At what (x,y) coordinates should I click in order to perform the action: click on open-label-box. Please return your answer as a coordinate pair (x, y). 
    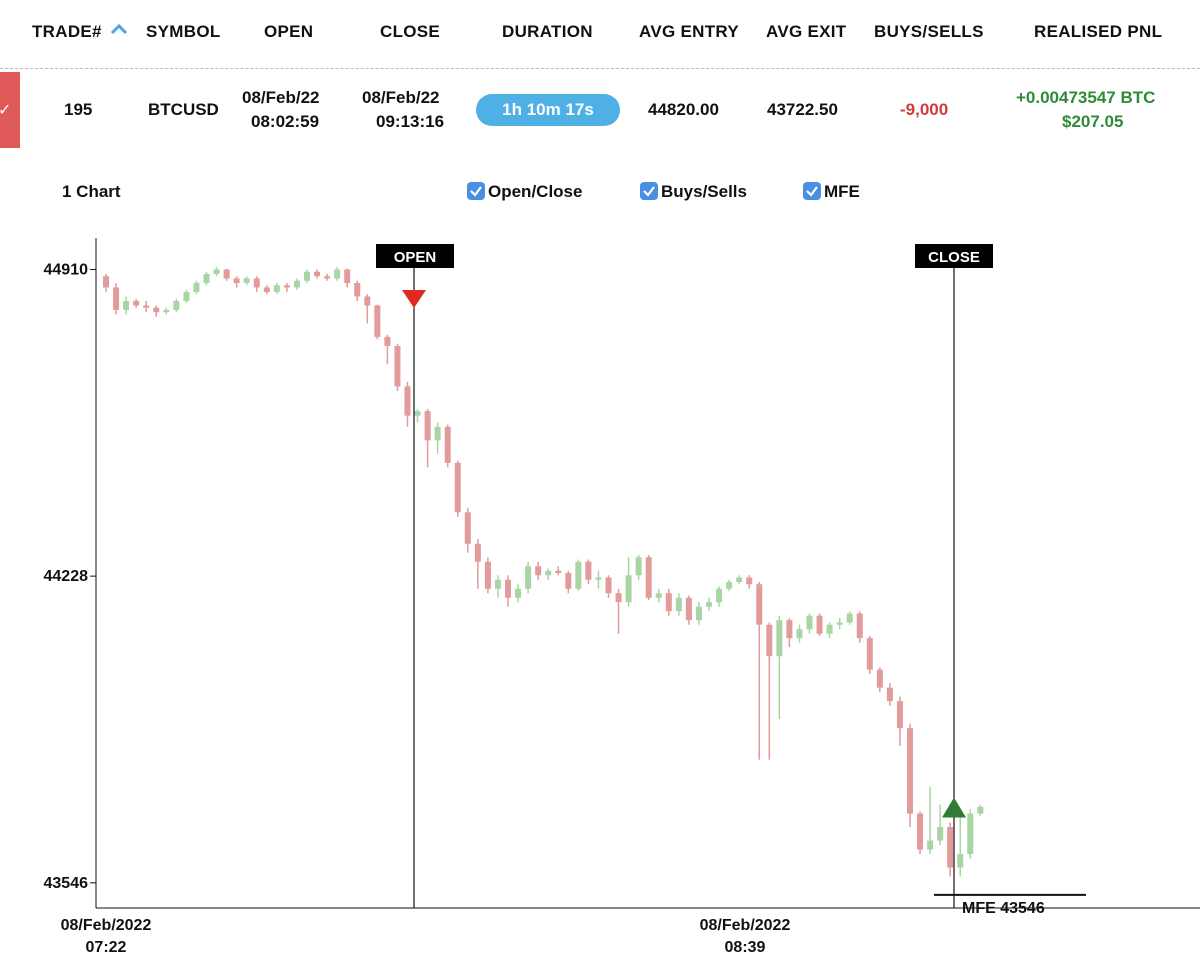
    Looking at the image, I should click on (415, 256).